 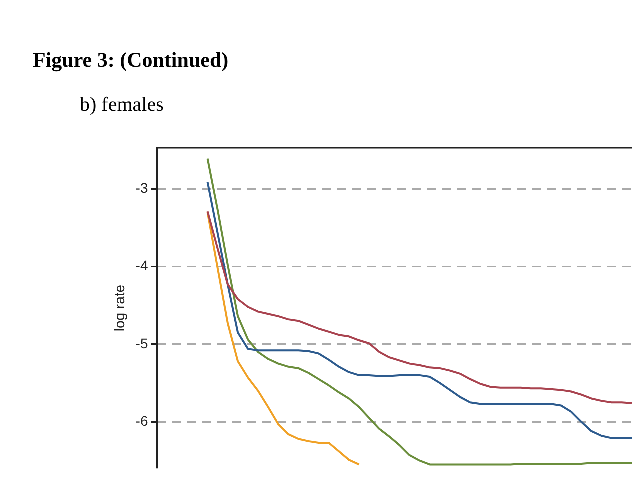 I want to click on y-tick-label: -4, so click(x=142, y=266).